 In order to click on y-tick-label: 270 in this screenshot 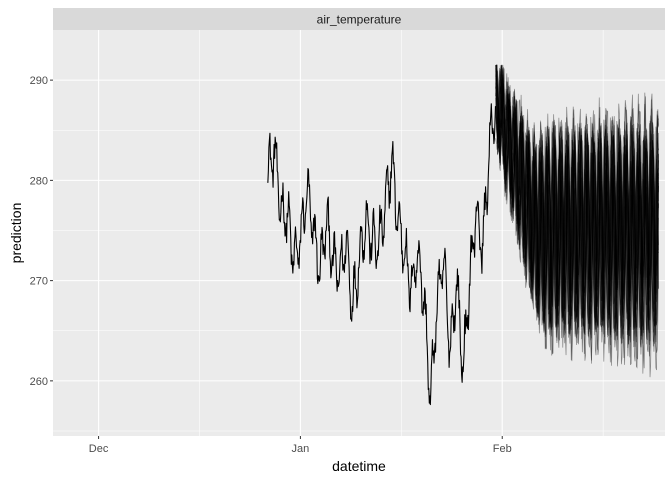, I will do `click(39, 282)`.